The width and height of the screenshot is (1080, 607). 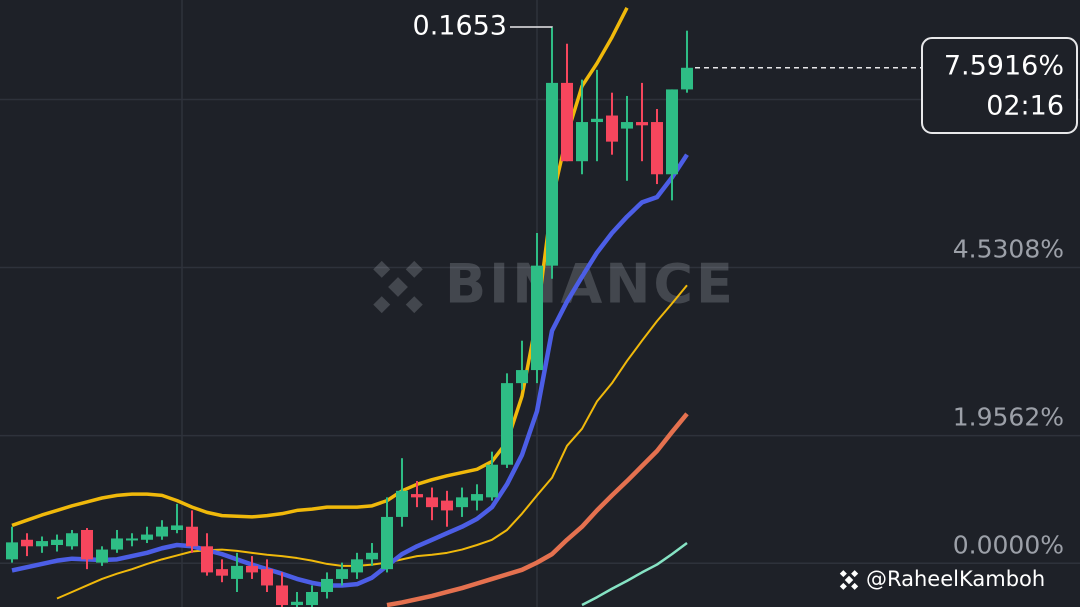 I want to click on countdown: 02:16, so click(x=1025, y=106).